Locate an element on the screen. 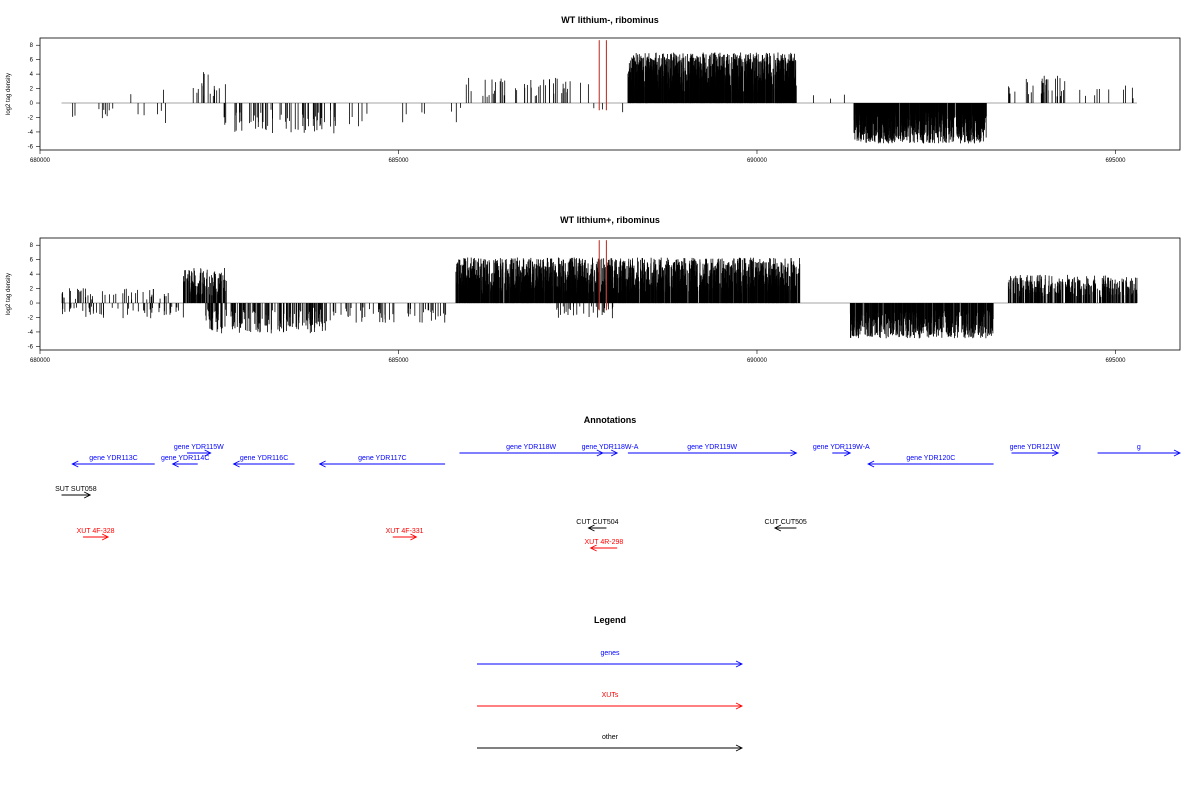  y-tick-label: 6 is located at coordinates (32, 61).